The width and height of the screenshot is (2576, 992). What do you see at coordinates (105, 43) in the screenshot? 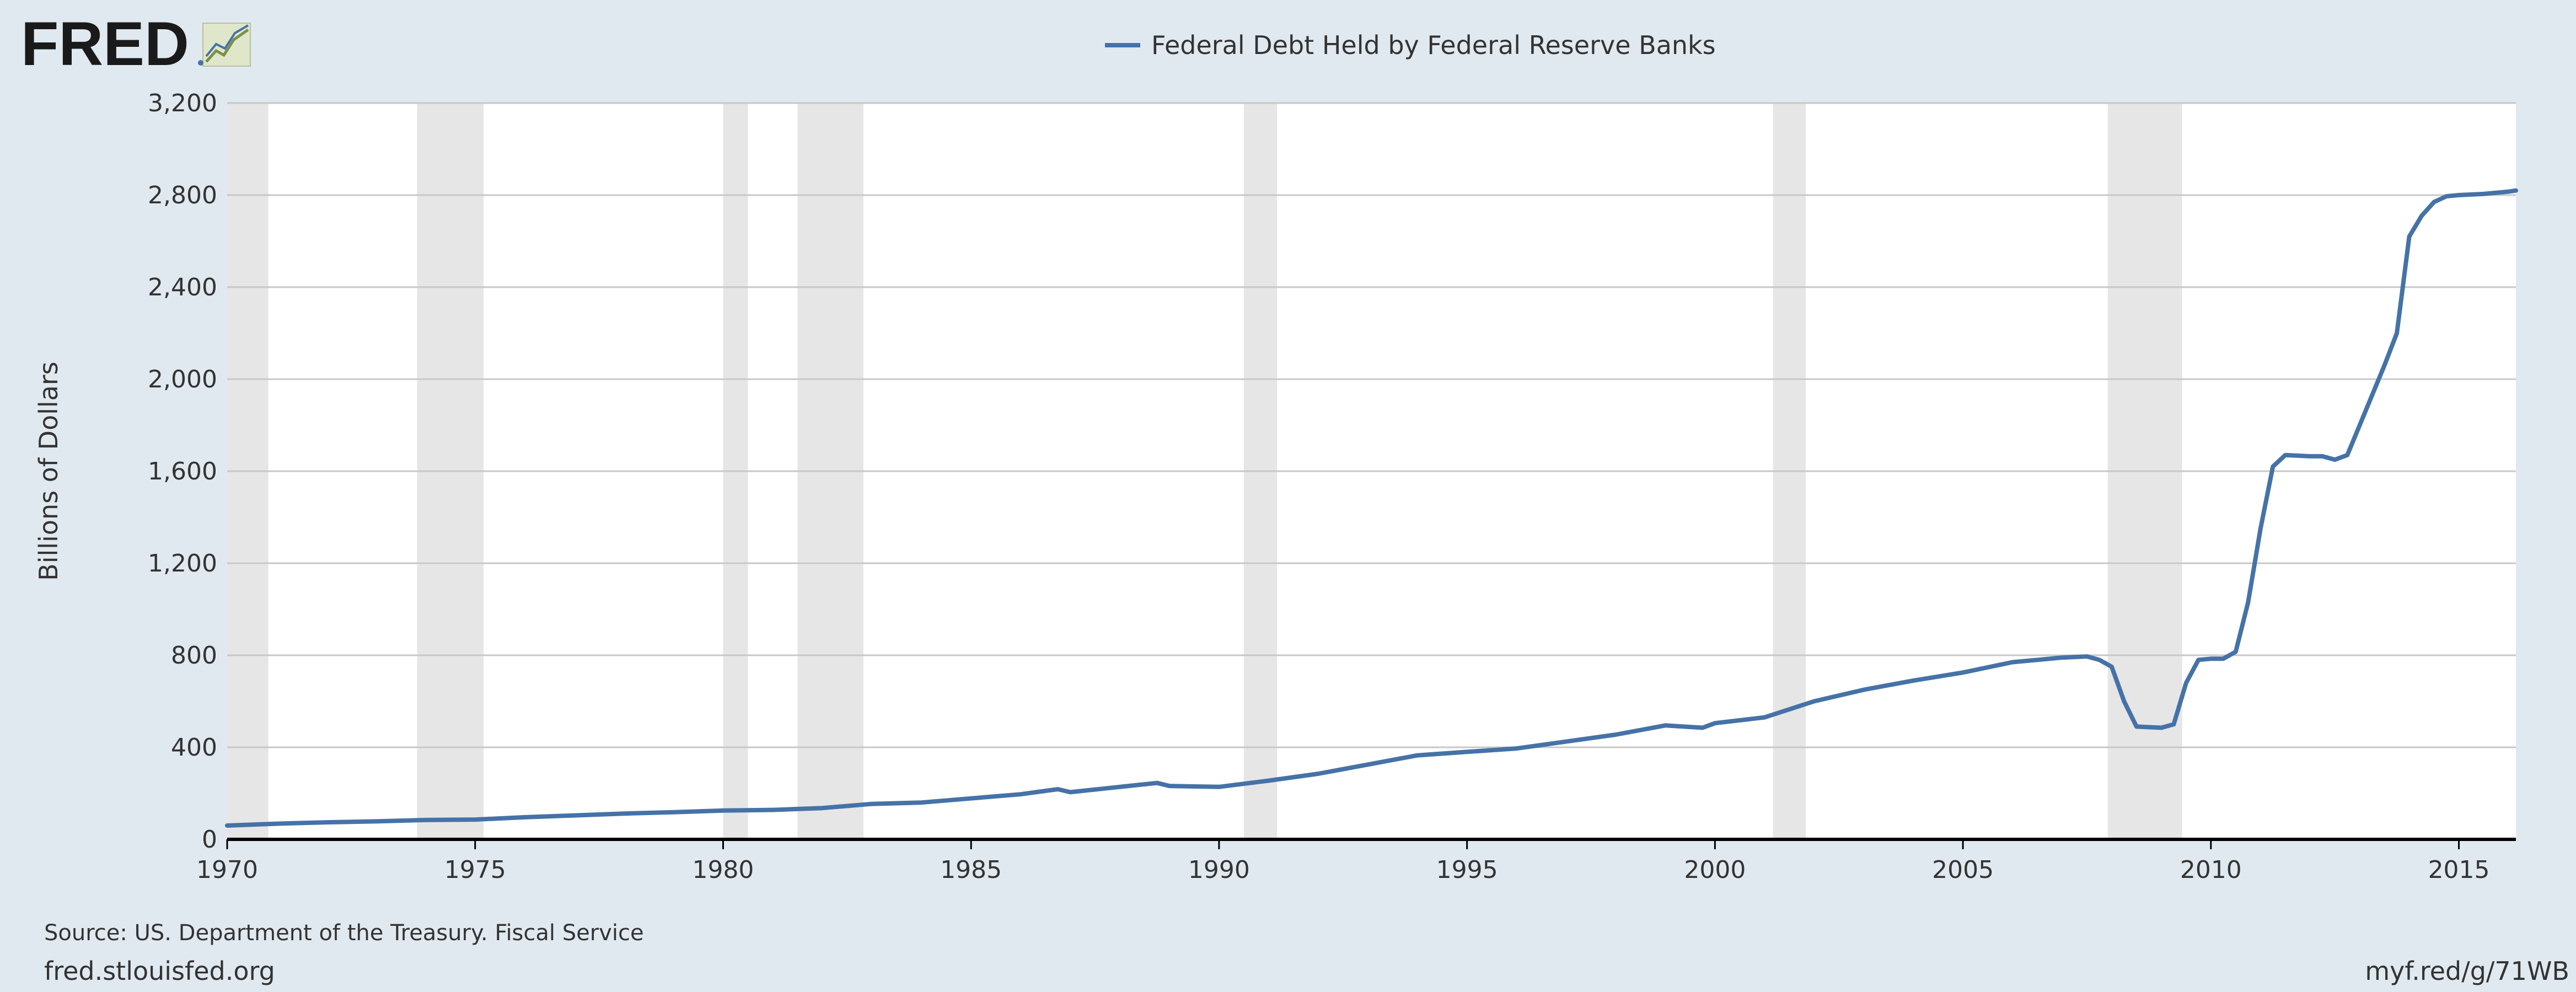
I see `fred-logo-text: FRED` at bounding box center [105, 43].